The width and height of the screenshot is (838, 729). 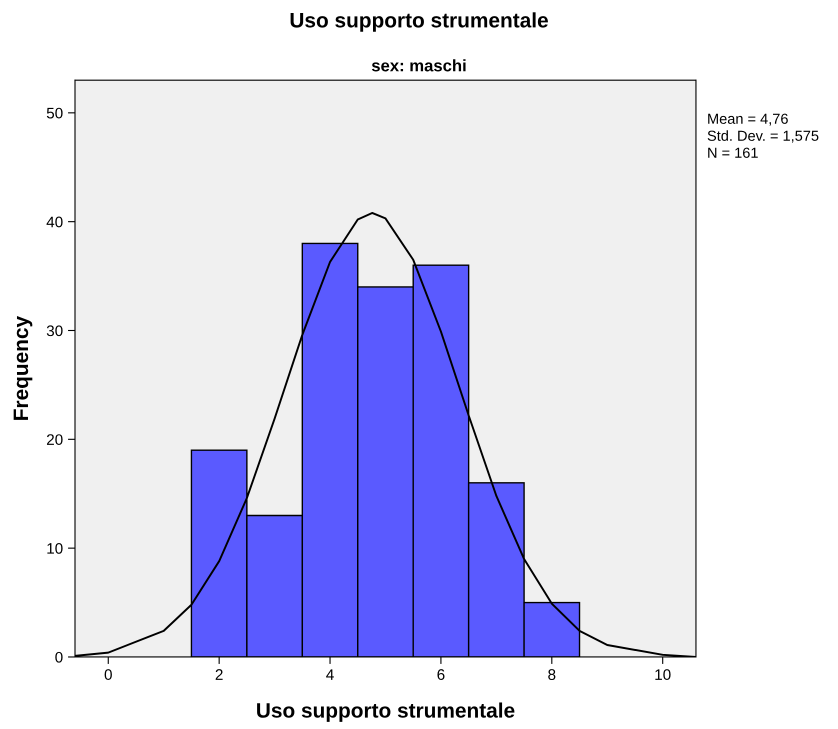 I want to click on x-tick-label: 4, so click(x=330, y=674).